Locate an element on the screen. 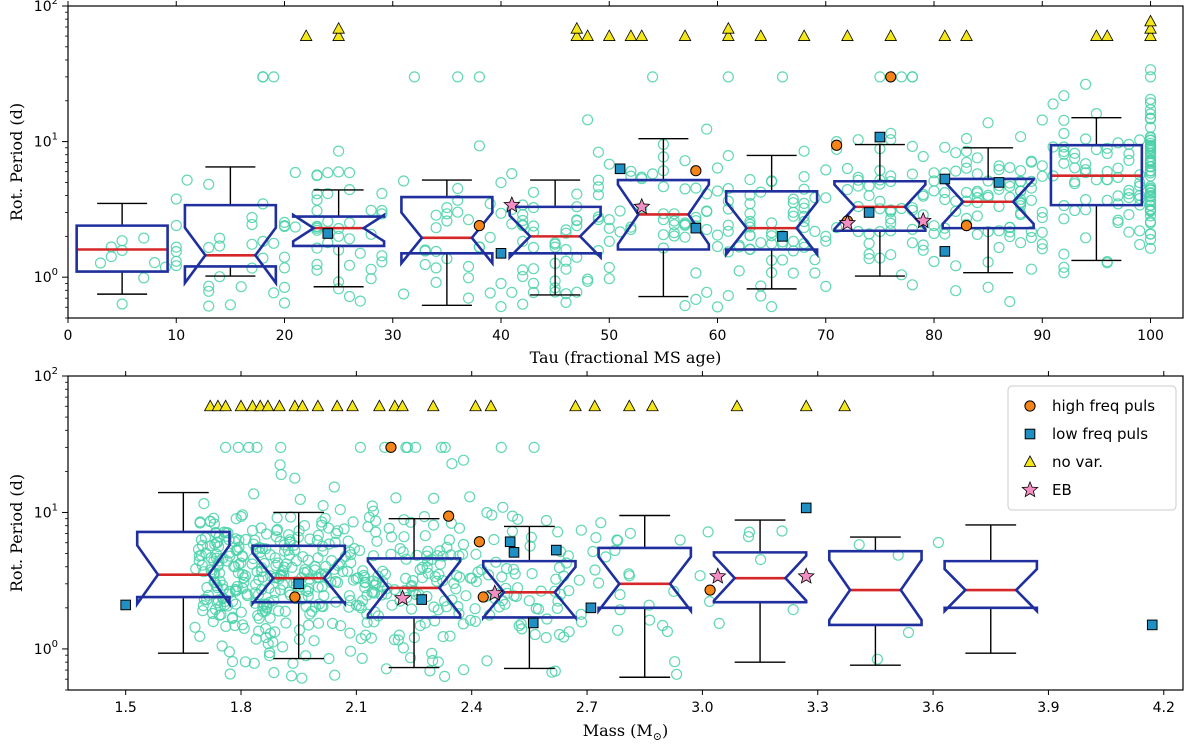 This screenshot has width=1200, height=744. box-body is located at coordinates (122, 248).